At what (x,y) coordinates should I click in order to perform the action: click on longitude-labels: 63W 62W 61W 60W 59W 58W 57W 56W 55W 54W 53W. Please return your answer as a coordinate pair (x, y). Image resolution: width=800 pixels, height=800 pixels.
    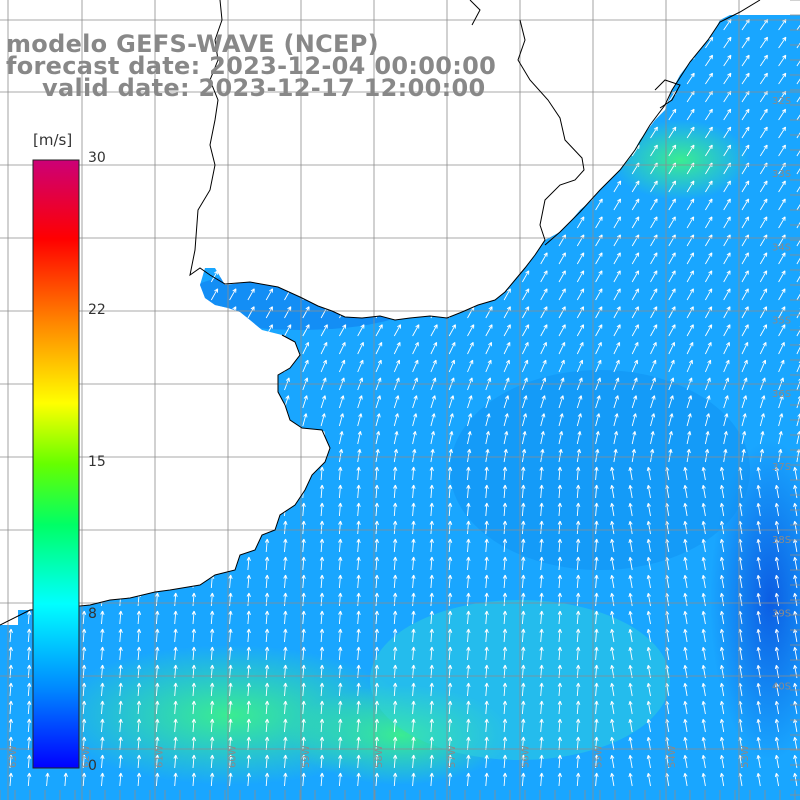
    Looking at the image, I should click on (379, 756).